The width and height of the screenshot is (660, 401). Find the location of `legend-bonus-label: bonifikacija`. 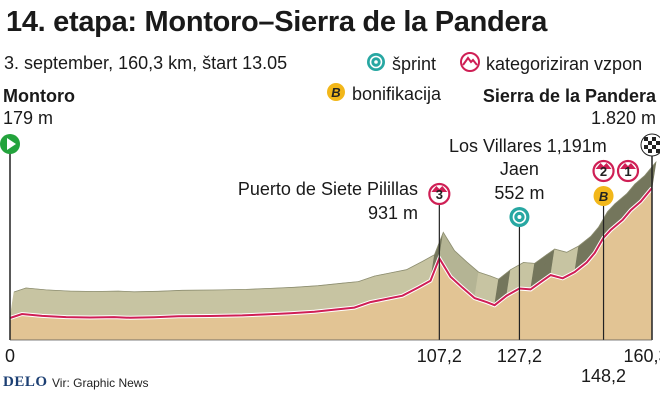

legend-bonus-label: bonifikacija is located at coordinates (397, 94).